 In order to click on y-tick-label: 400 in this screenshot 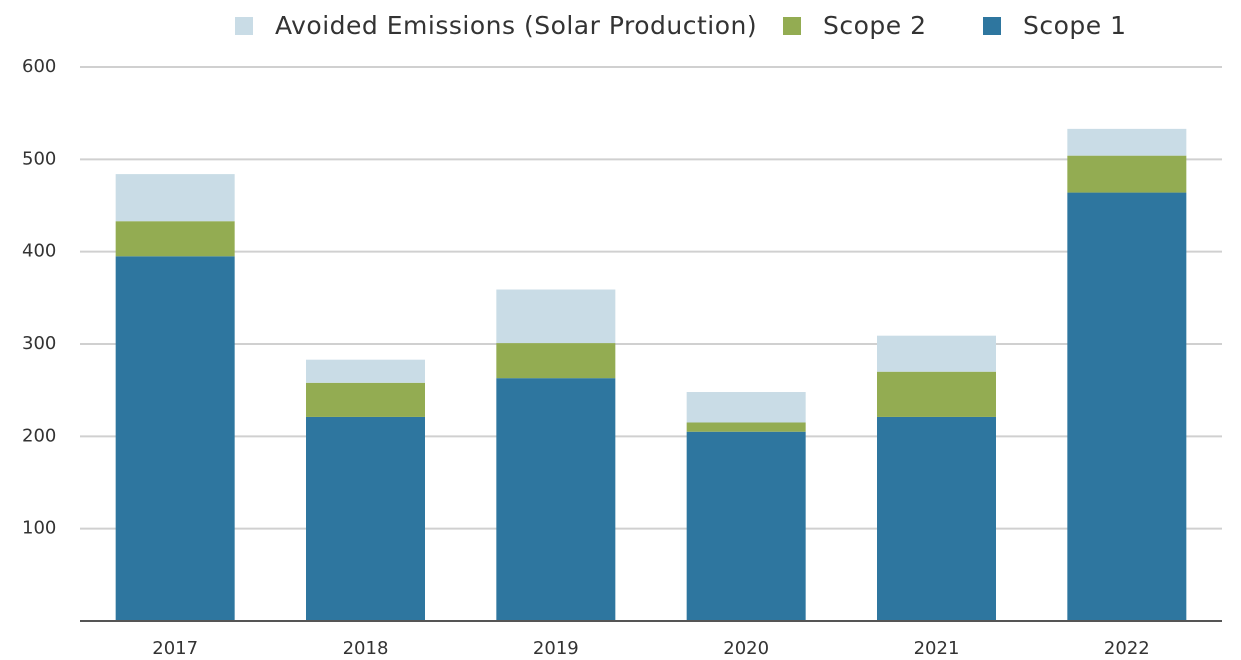, I will do `click(39, 251)`.